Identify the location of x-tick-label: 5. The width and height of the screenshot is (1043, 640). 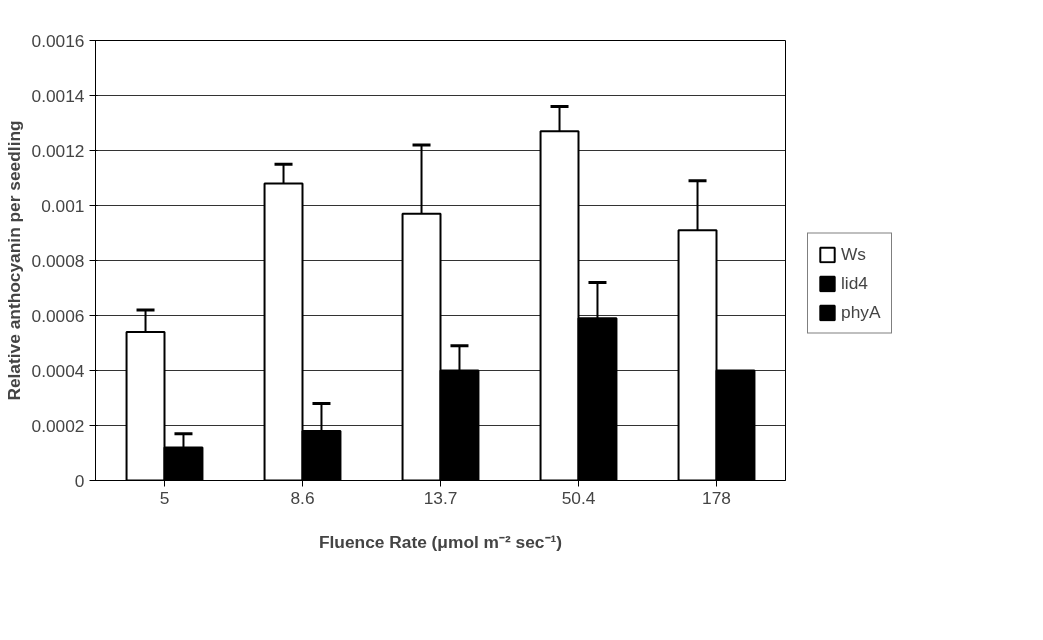
(164, 497).